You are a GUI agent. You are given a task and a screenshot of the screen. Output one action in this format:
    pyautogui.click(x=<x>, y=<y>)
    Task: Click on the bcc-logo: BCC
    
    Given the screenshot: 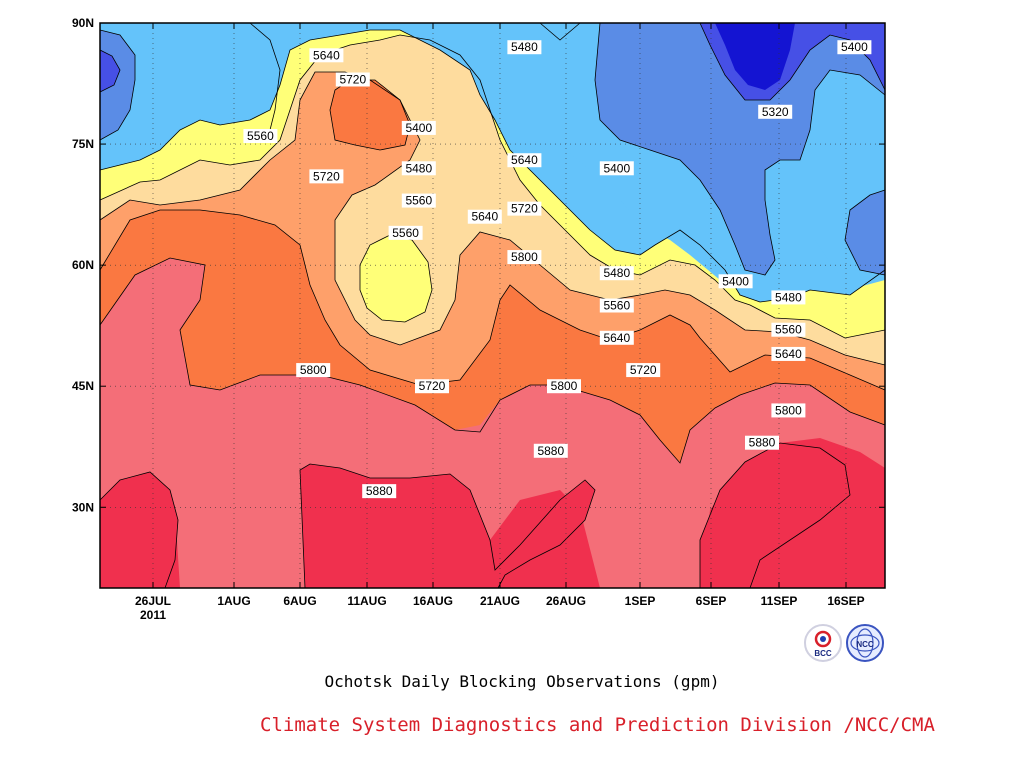 What is the action you would take?
    pyautogui.click(x=823, y=643)
    